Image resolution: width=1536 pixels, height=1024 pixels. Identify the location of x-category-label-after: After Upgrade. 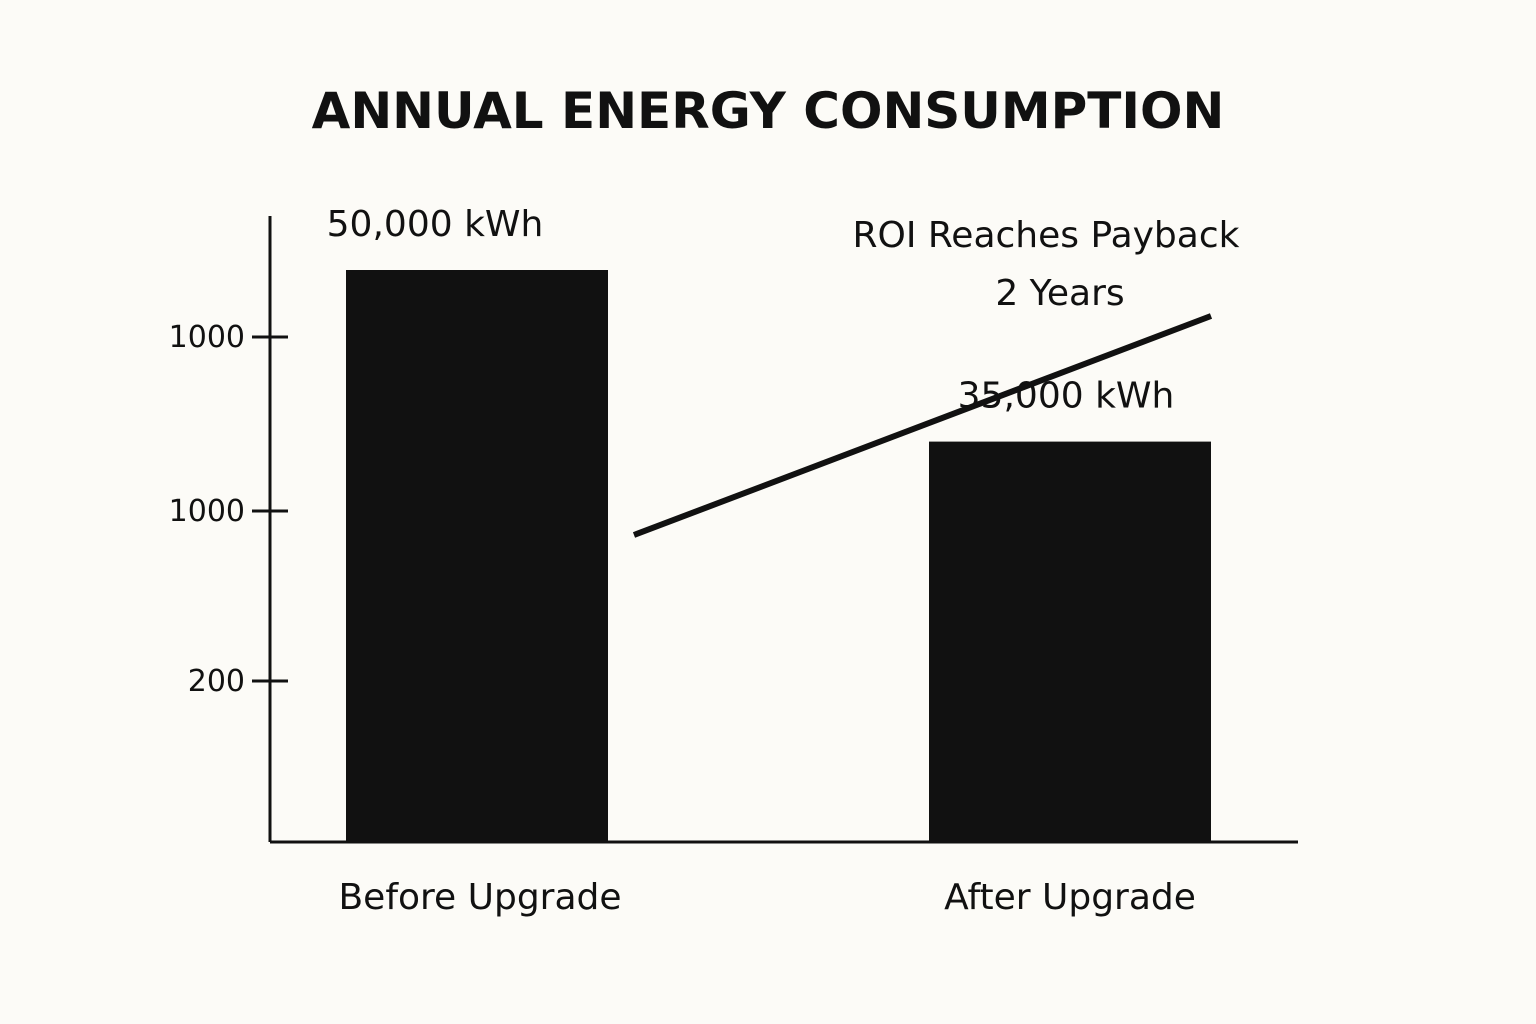
(1070, 897).